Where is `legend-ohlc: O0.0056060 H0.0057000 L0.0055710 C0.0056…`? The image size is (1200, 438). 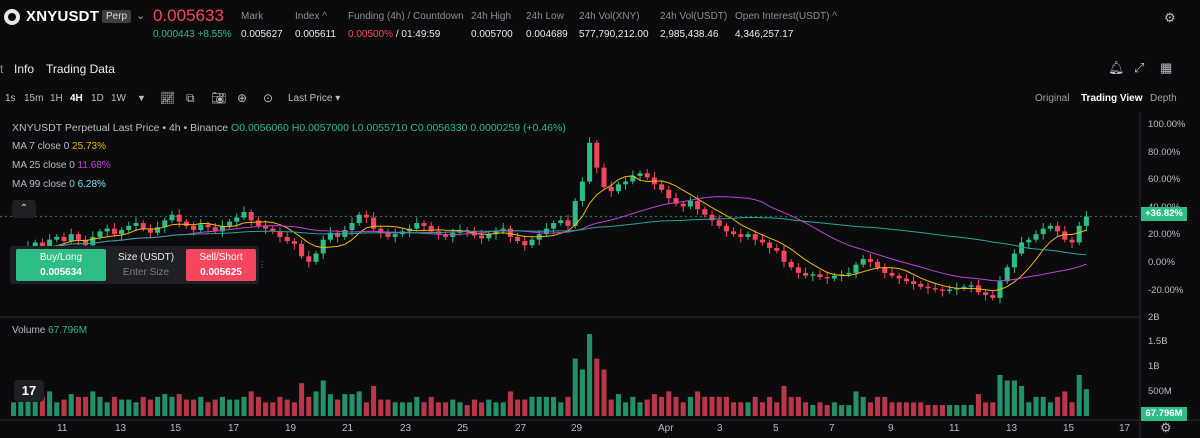
legend-ohlc: O0.0056060 H0.0057000 L0.0055710 C0.0056… is located at coordinates (398, 128).